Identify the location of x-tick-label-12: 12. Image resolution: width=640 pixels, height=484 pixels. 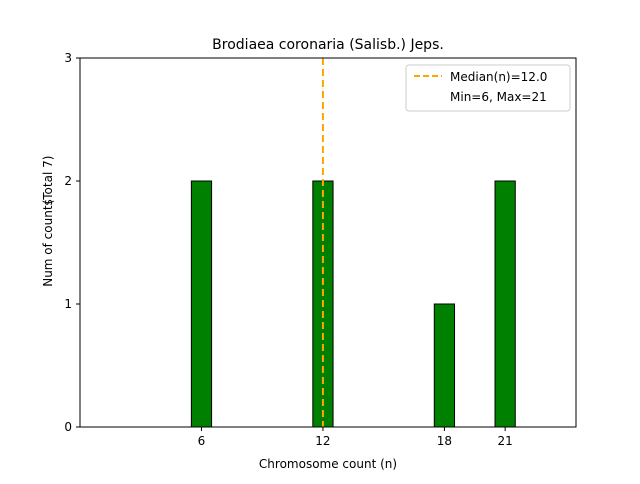
(322, 441).